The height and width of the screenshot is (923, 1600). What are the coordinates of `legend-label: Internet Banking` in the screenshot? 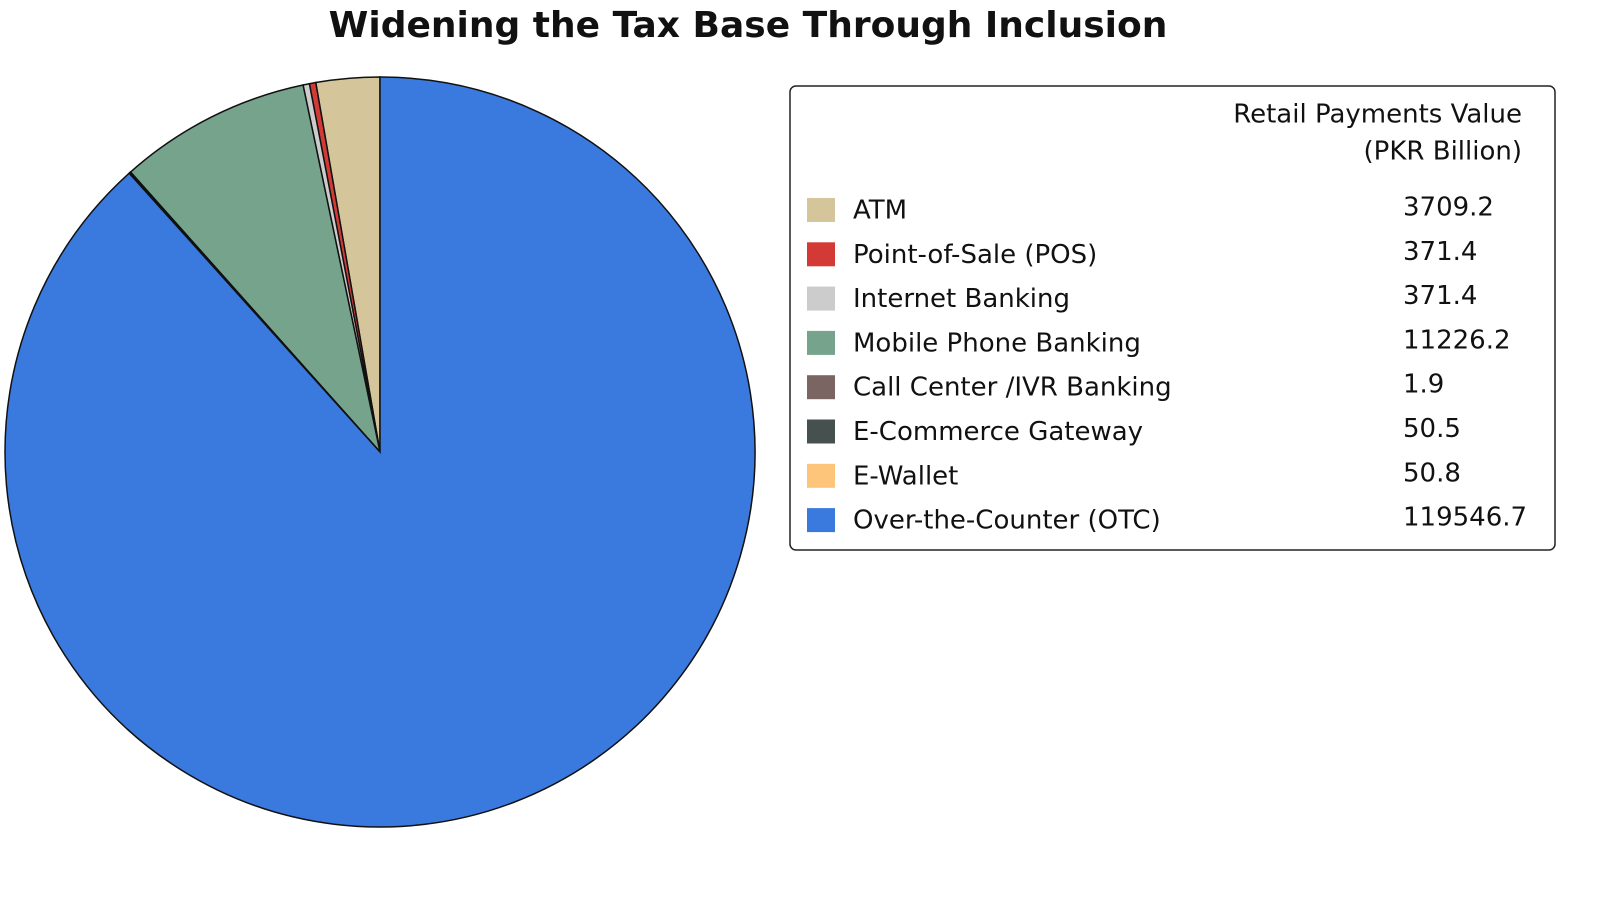 It's located at (961, 299).